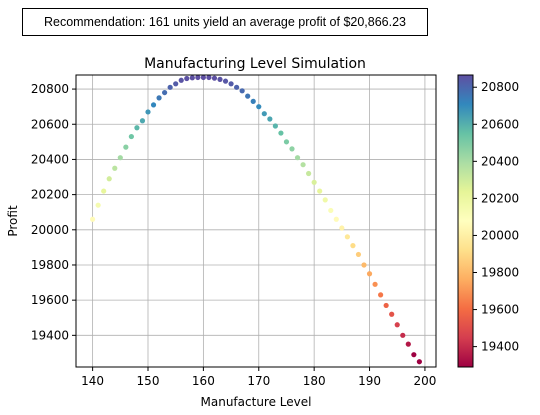 The width and height of the screenshot is (540, 415). I want to click on colorbar-tick-label: 20200, so click(500, 198).